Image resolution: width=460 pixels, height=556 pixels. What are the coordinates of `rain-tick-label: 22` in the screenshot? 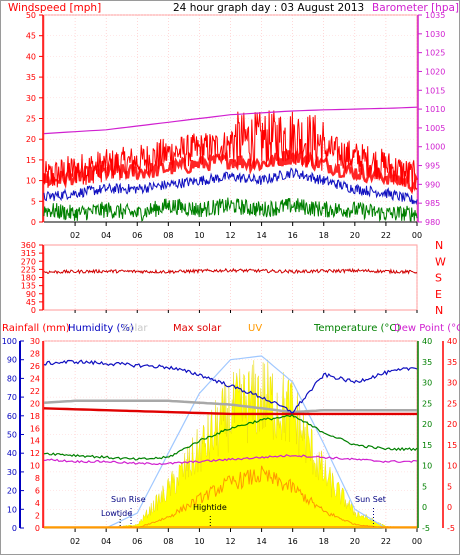 It's located at (35, 391).